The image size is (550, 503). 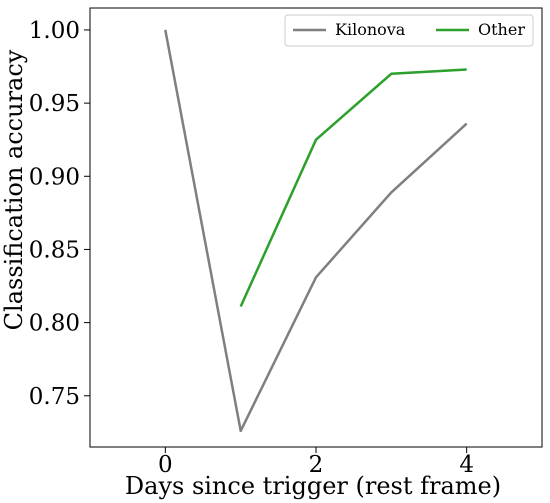 I want to click on legend-label-kilonova: Kilonova, so click(x=370, y=29).